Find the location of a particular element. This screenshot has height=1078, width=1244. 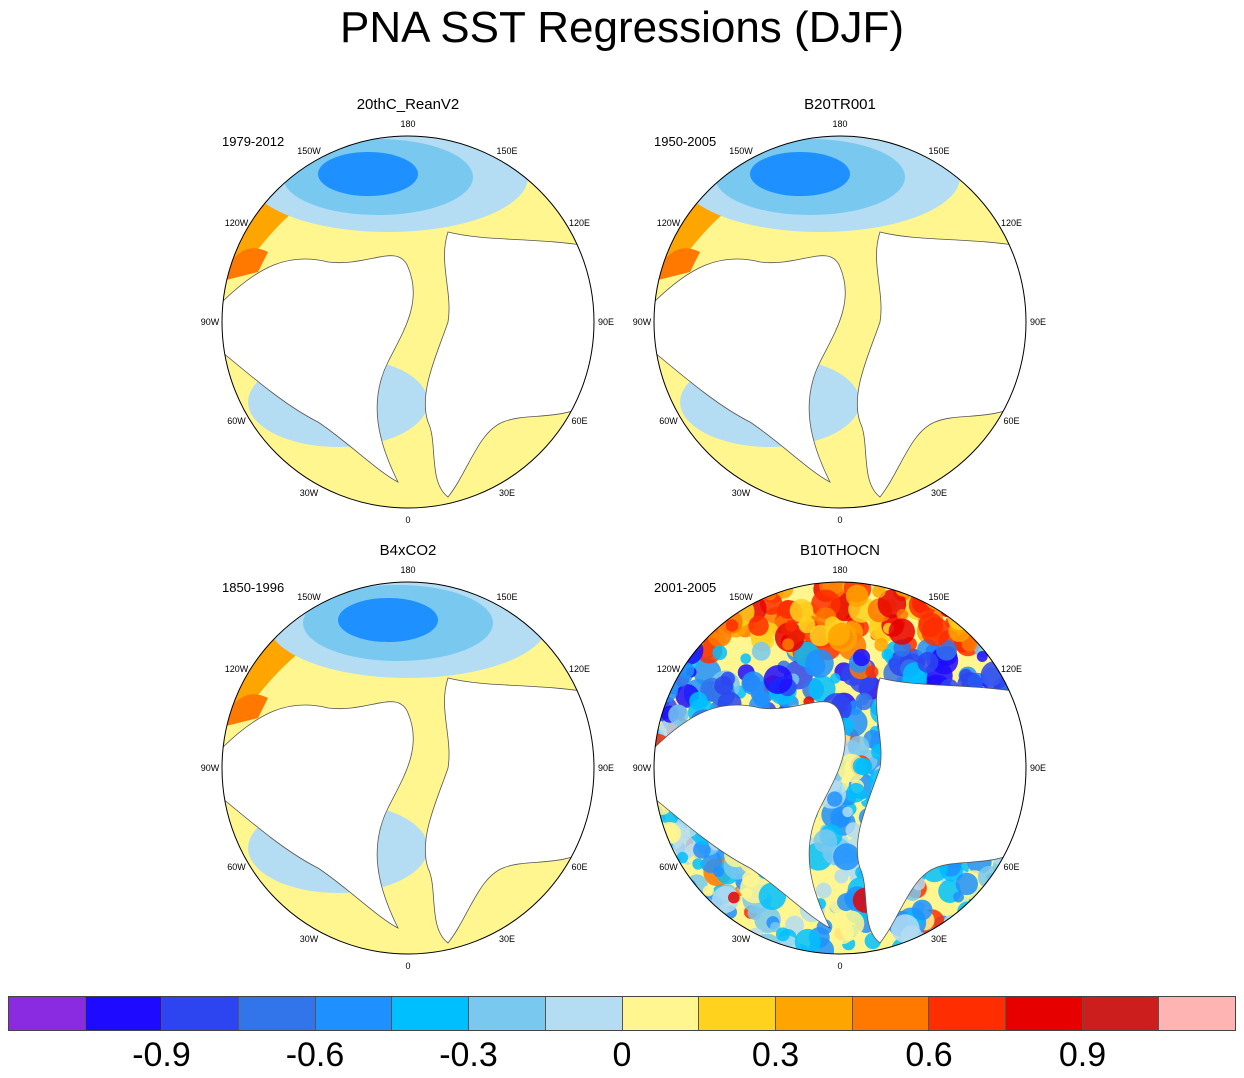

colorbar-tick-label: 0 is located at coordinates (622, 1055).